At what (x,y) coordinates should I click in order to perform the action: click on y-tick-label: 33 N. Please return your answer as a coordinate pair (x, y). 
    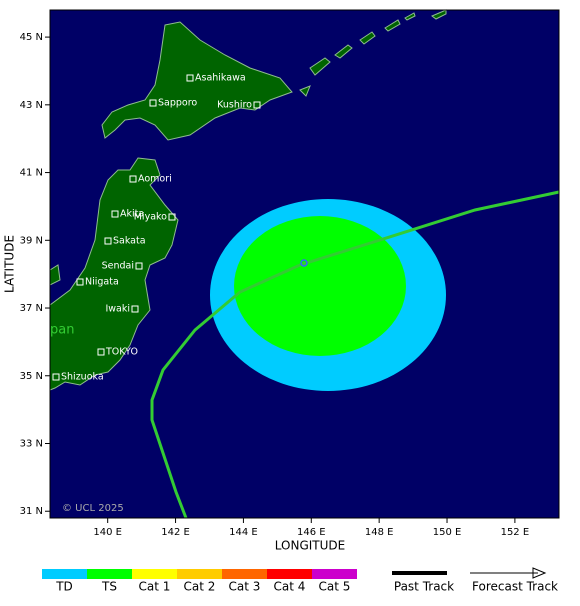
    Looking at the image, I should click on (31, 443).